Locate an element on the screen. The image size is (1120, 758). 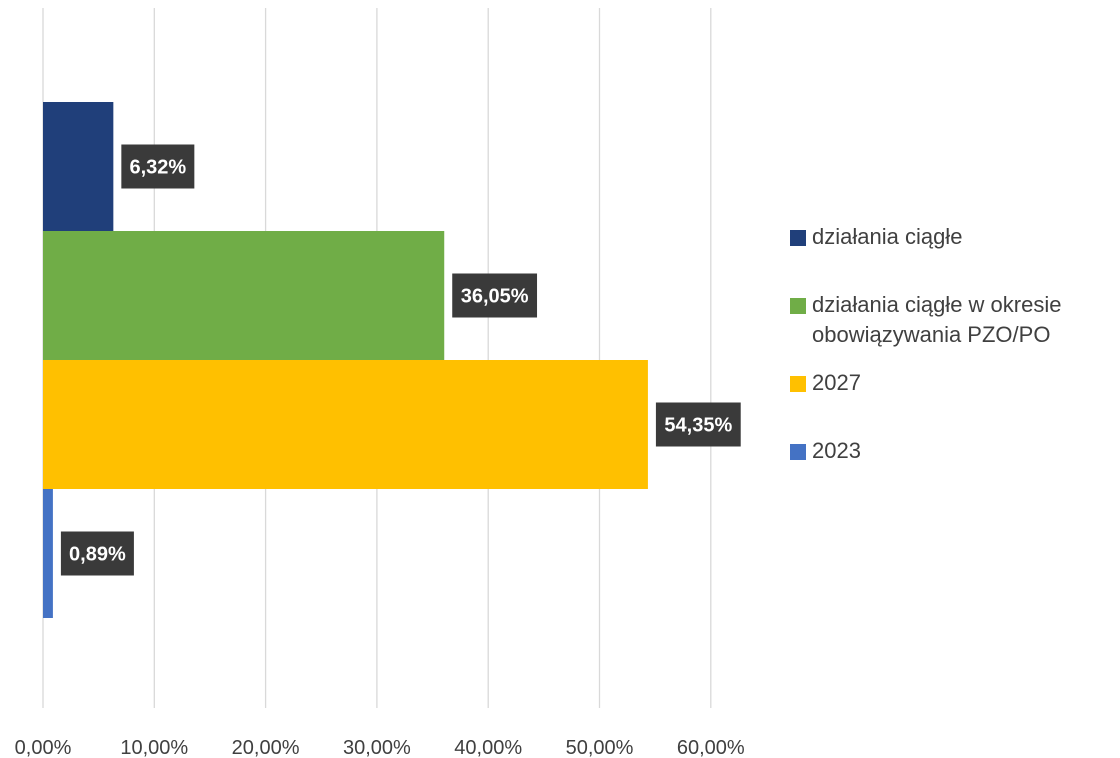
data-label: 36,05% is located at coordinates (495, 297).